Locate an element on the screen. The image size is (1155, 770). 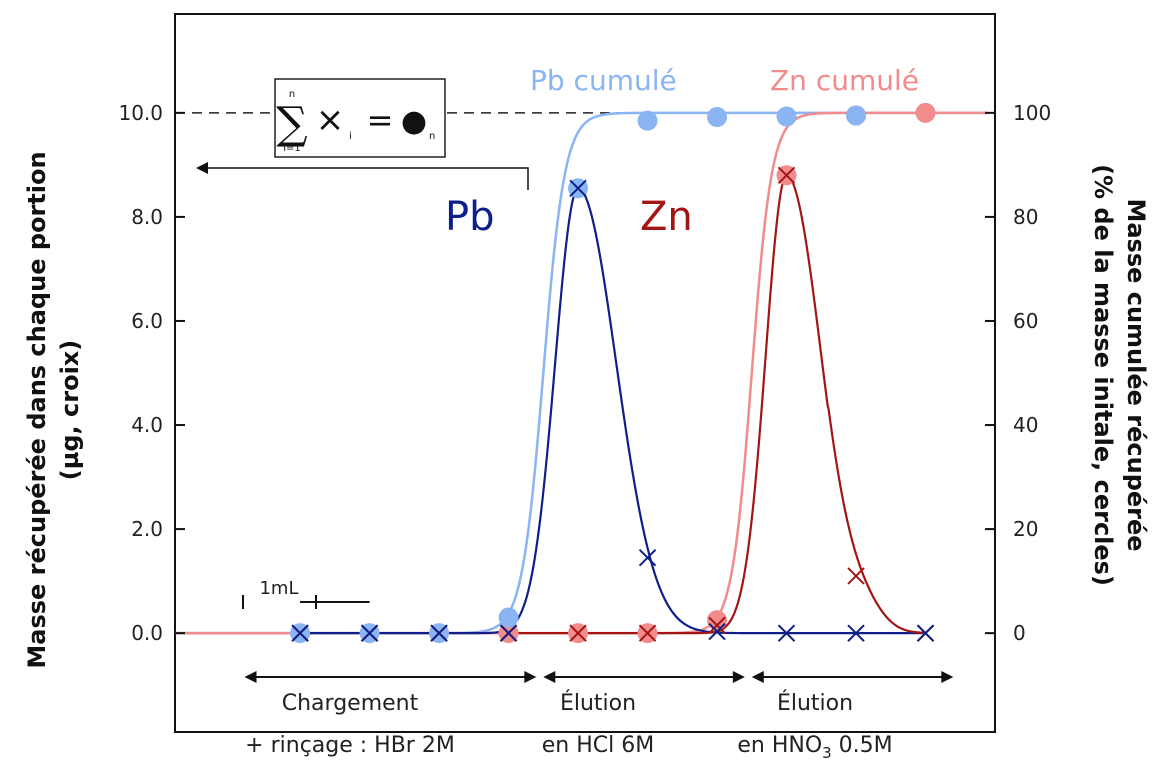
phase-3-line2-tail: 0.5M is located at coordinates (862, 745).